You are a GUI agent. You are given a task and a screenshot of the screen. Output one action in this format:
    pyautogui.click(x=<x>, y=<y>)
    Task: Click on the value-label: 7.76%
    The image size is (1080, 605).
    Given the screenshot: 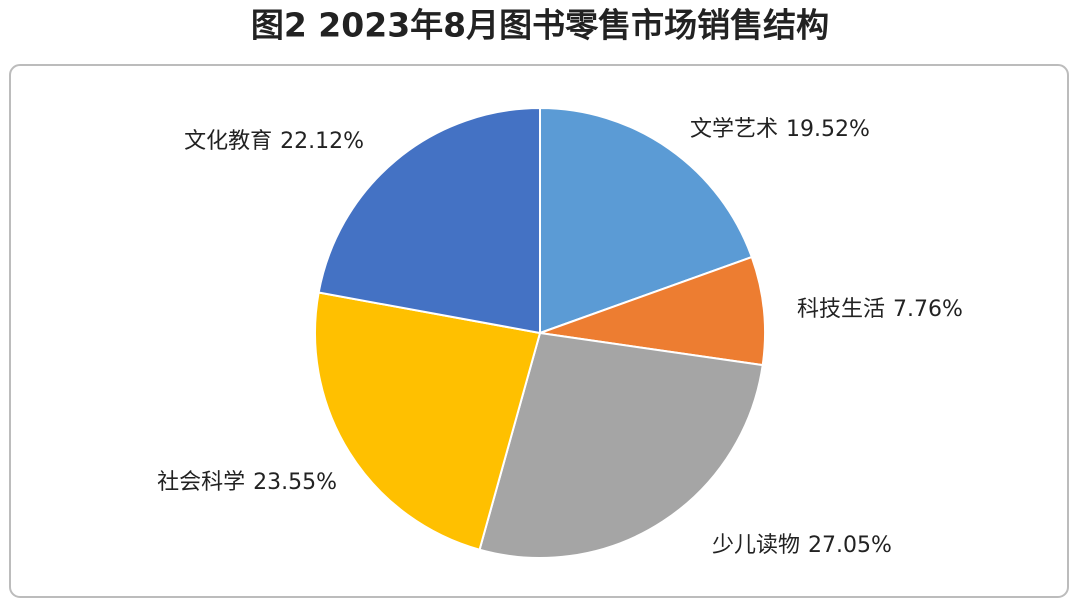 What is the action you would take?
    pyautogui.click(x=928, y=309)
    